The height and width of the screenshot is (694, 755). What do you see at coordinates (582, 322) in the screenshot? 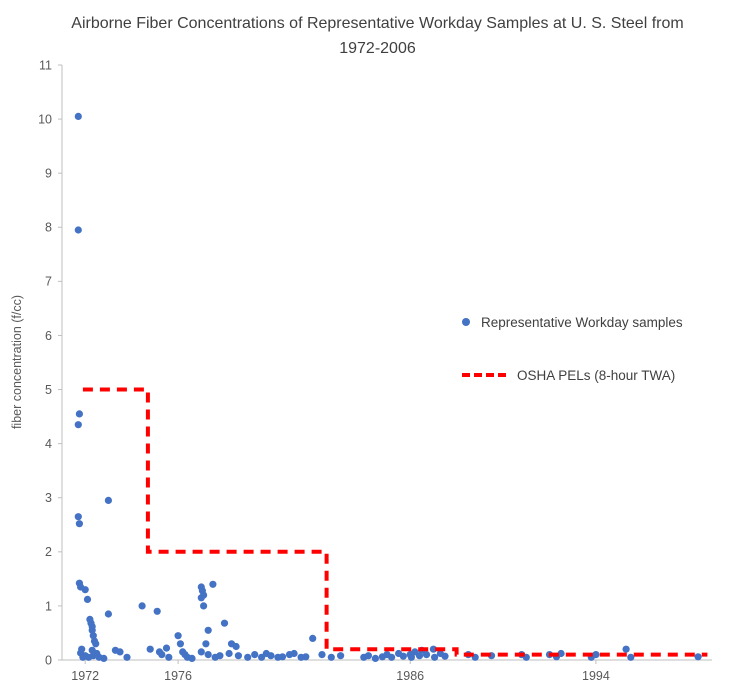
I see `legend-label-samples: Representative Workday samples` at bounding box center [582, 322].